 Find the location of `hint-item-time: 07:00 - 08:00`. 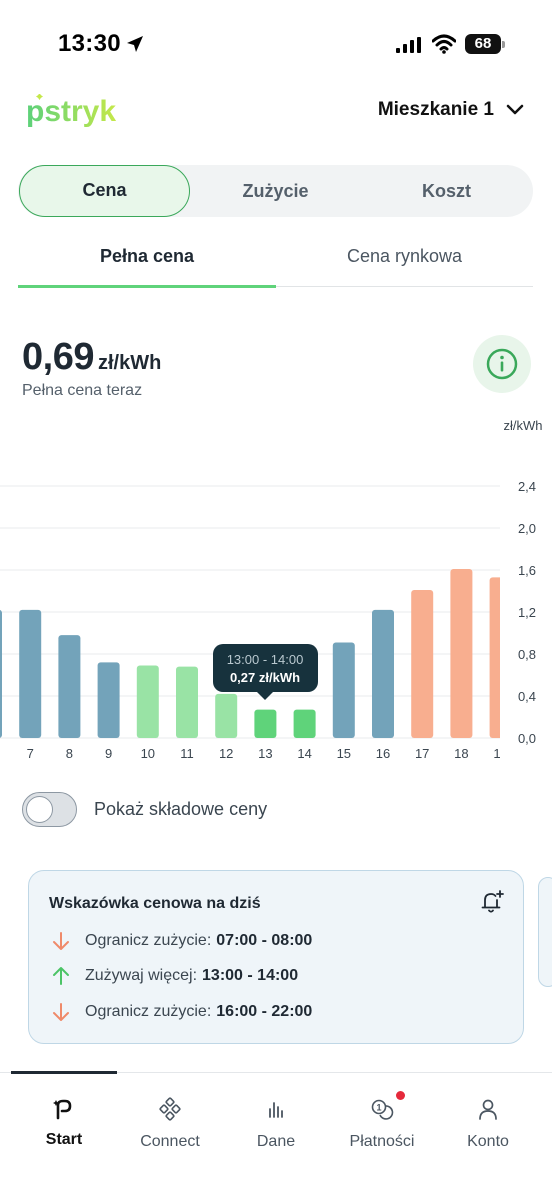

hint-item-time: 07:00 - 08:00 is located at coordinates (264, 940).